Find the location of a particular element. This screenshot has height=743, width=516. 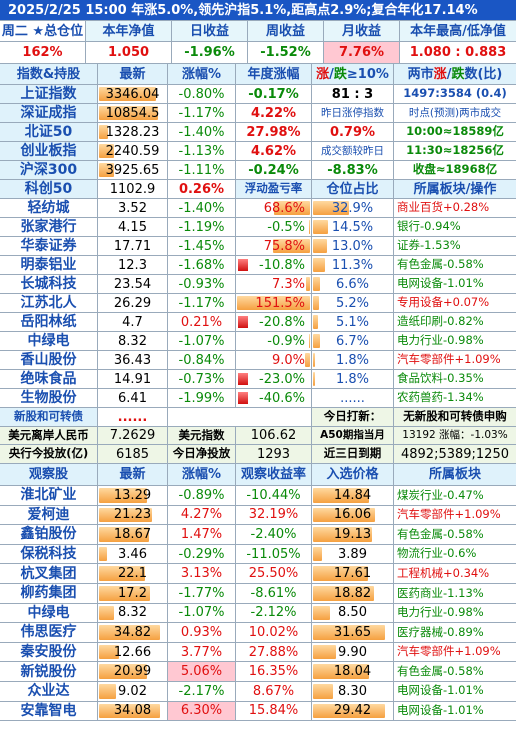

holding-change: -0.93% is located at coordinates (202, 284).